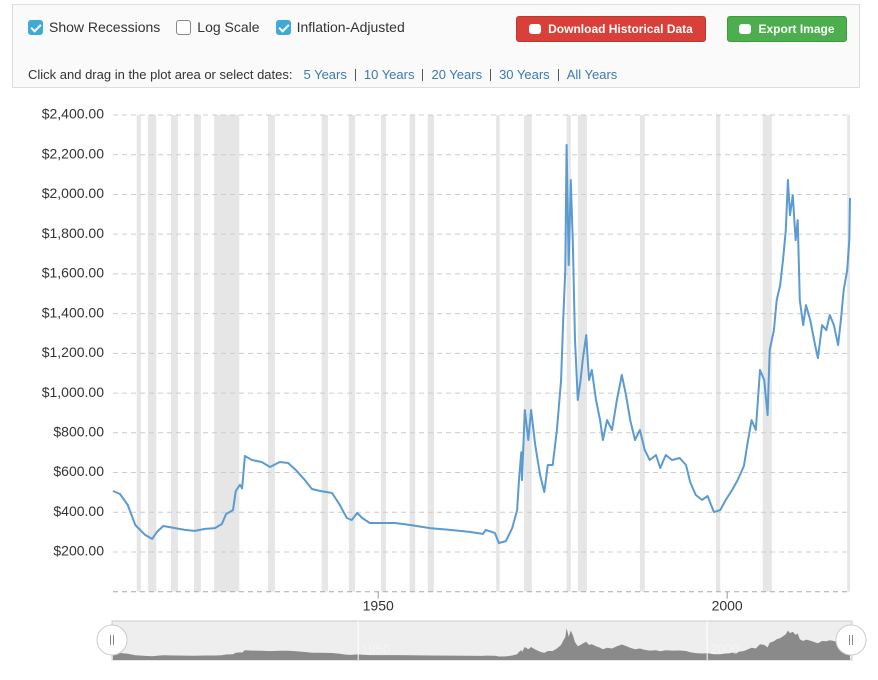 The image size is (878, 680). What do you see at coordinates (535, 29) in the screenshot?
I see `cloud-icon` at bounding box center [535, 29].